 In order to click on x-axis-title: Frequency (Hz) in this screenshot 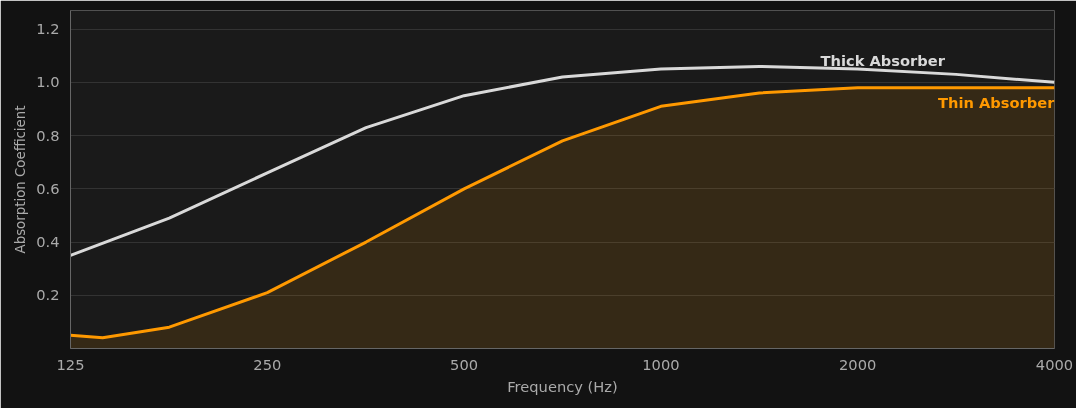, I will do `click(562, 386)`.